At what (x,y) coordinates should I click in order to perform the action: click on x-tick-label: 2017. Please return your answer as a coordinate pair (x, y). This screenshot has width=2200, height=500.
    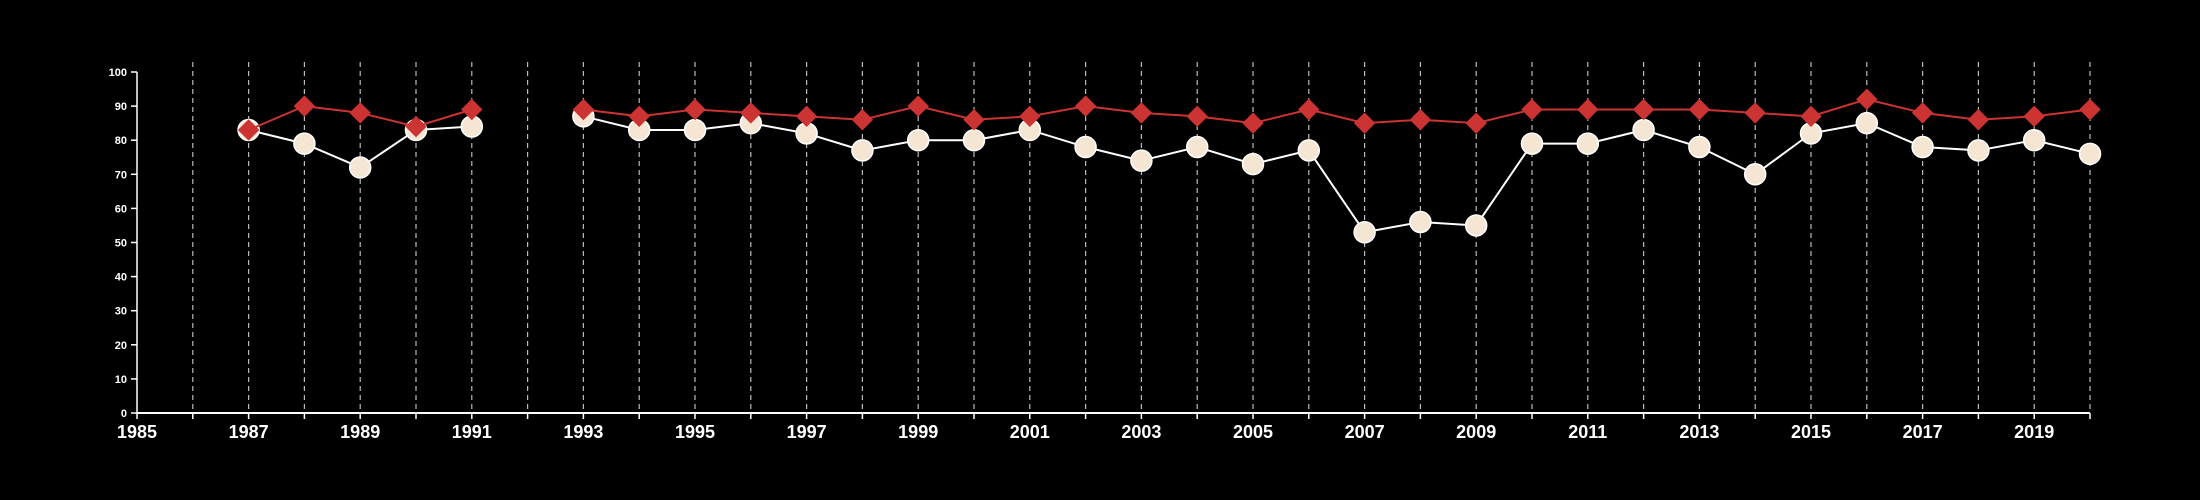
    Looking at the image, I should click on (1923, 432).